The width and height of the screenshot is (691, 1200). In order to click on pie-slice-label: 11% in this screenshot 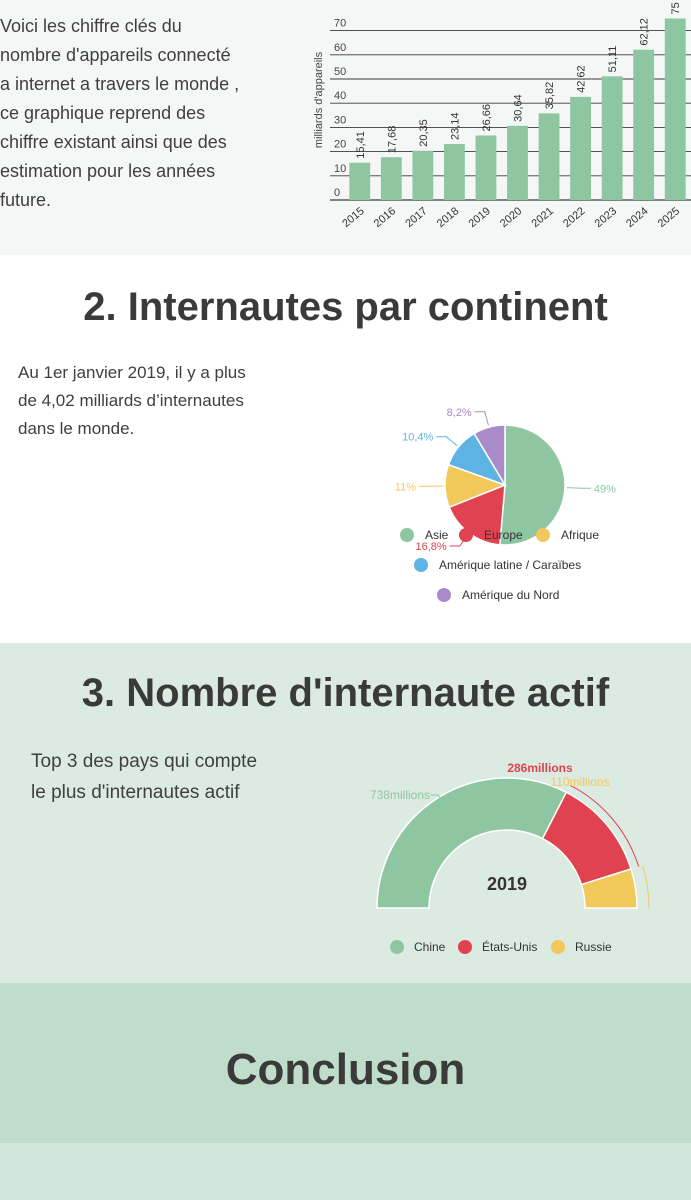, I will do `click(405, 487)`.